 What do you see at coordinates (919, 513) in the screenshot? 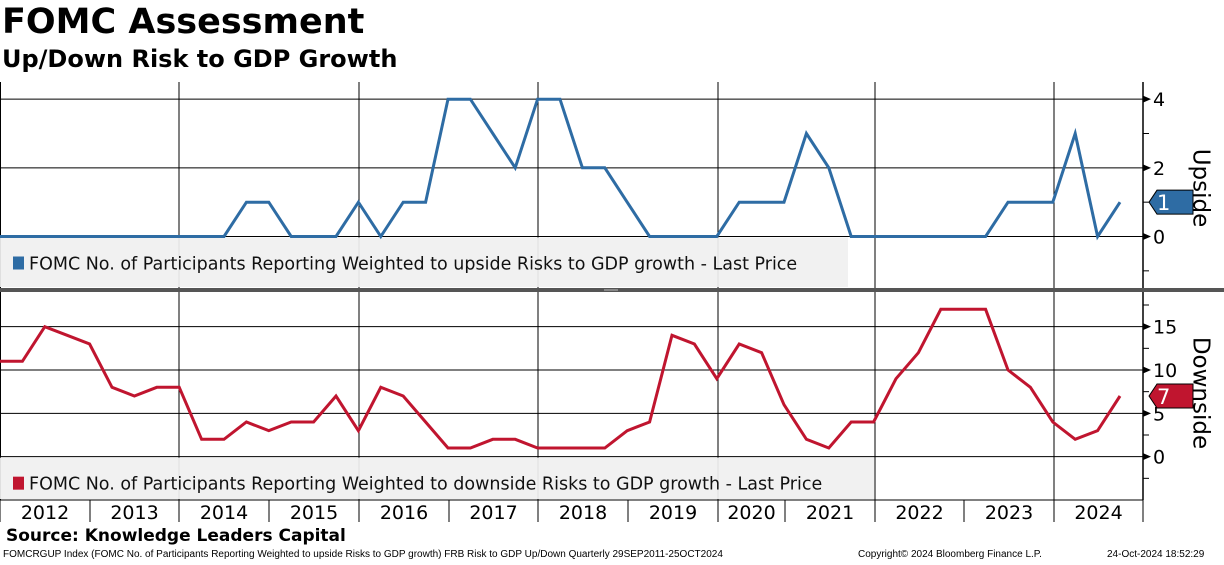
I see `x-tick-label: 2022` at bounding box center [919, 513].